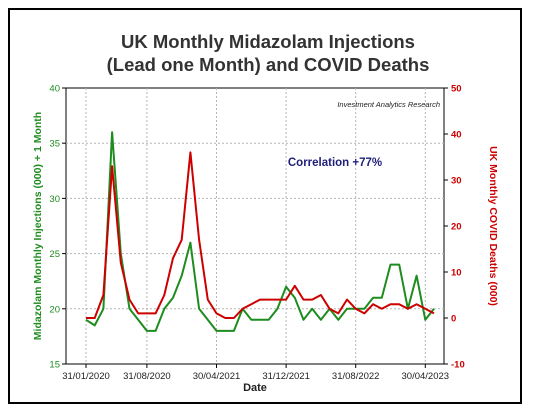 Image resolution: width=536 pixels, height=415 pixels. I want to click on left-tick-label: 25, so click(54, 254).